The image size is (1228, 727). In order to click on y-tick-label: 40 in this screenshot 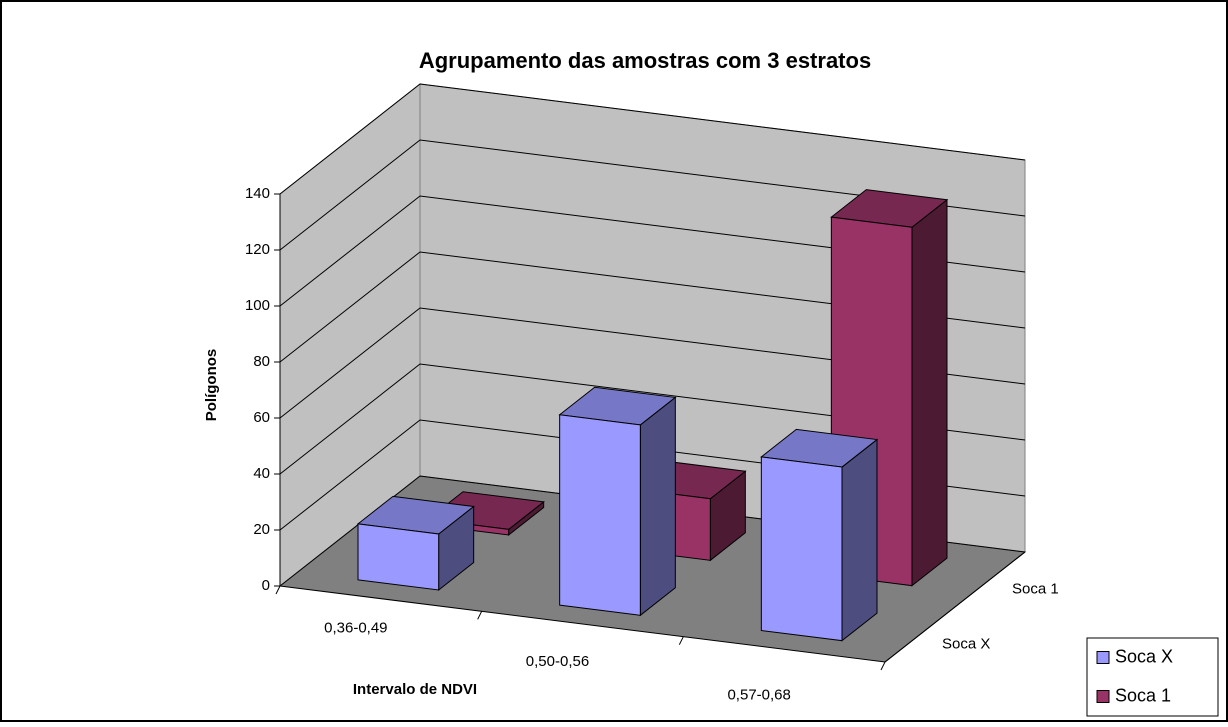, I will do `click(261, 473)`.